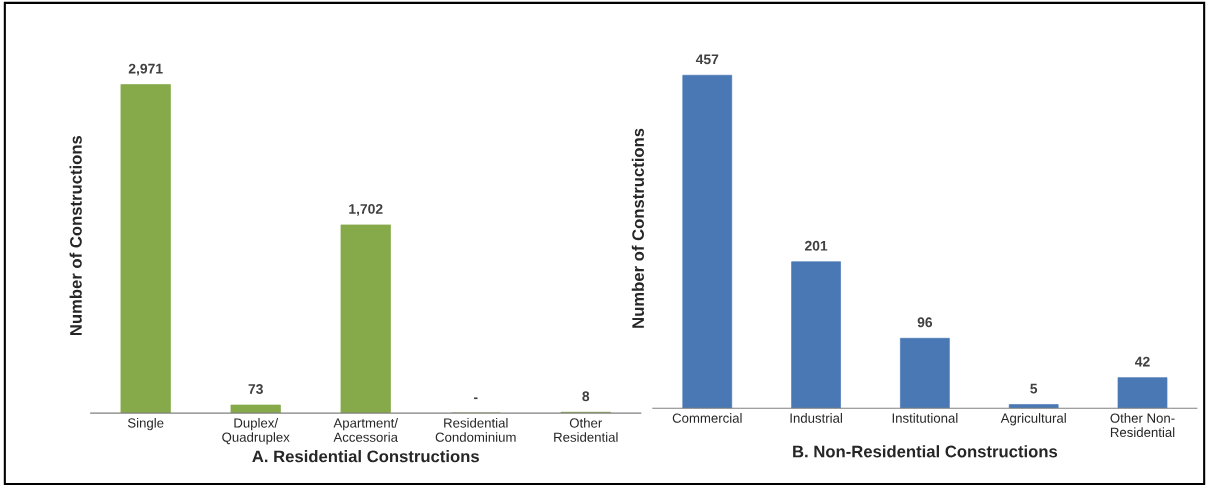 The image size is (1209, 486). What do you see at coordinates (366, 210) in the screenshot?
I see `data-label: 1,702` at bounding box center [366, 210].